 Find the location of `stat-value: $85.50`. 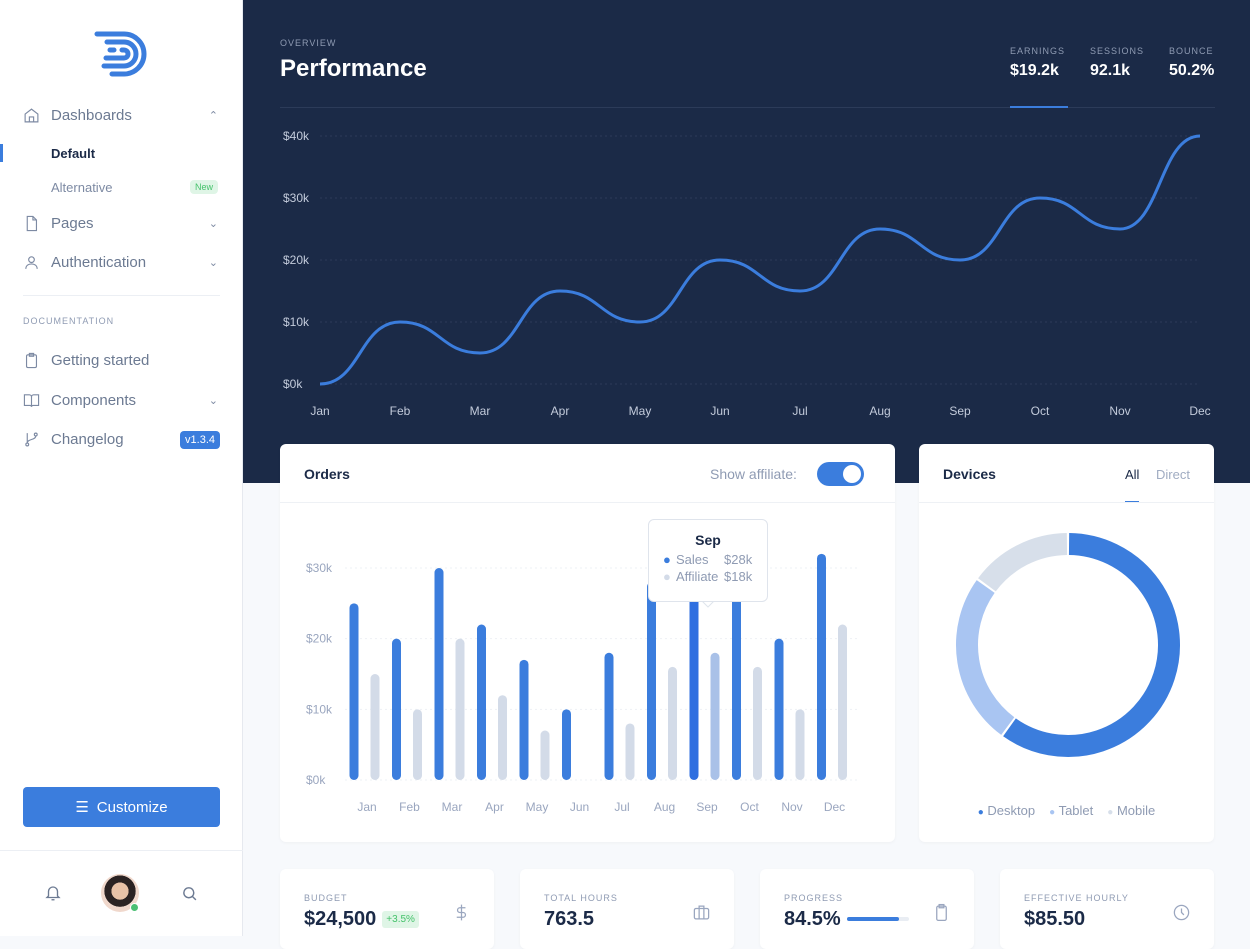

stat-value: $85.50 is located at coordinates (1055, 919).